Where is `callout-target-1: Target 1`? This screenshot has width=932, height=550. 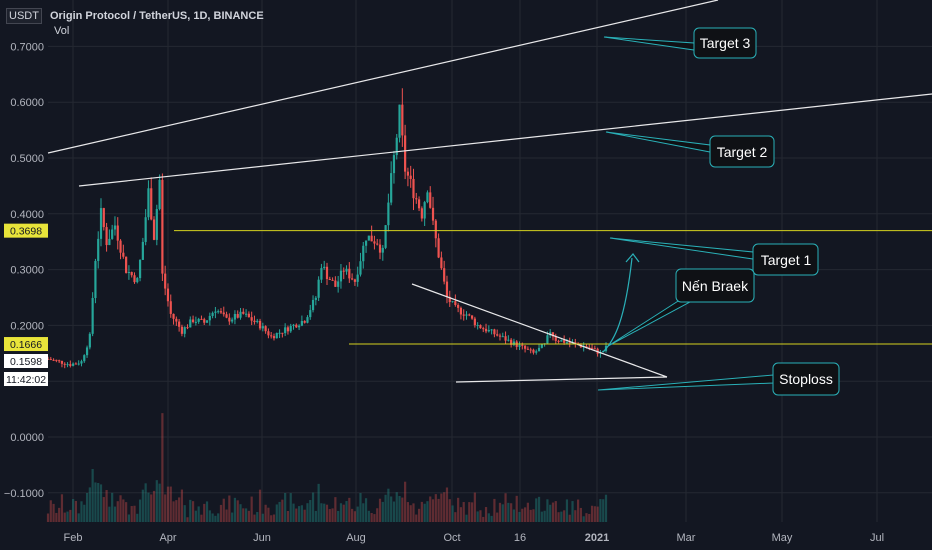 callout-target-1: Target 1 is located at coordinates (714, 256).